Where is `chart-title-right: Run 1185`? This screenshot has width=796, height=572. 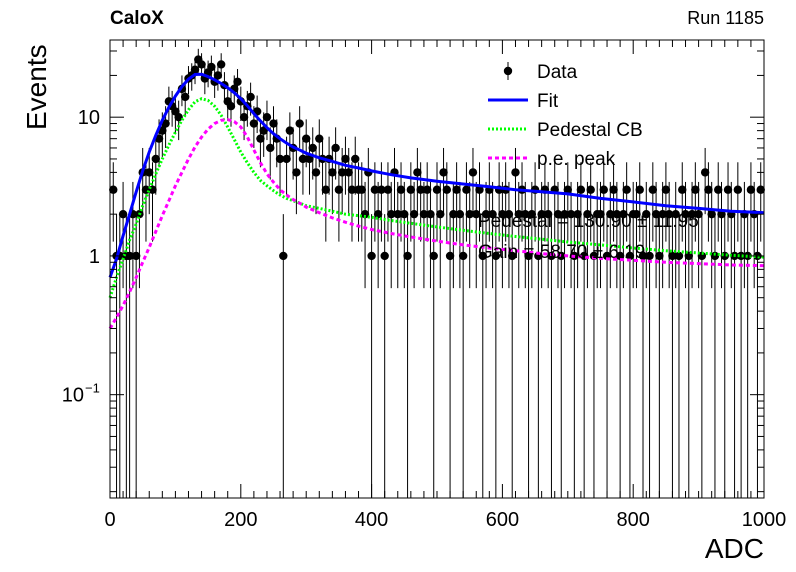
chart-title-right: Run 1185 is located at coordinates (725, 18).